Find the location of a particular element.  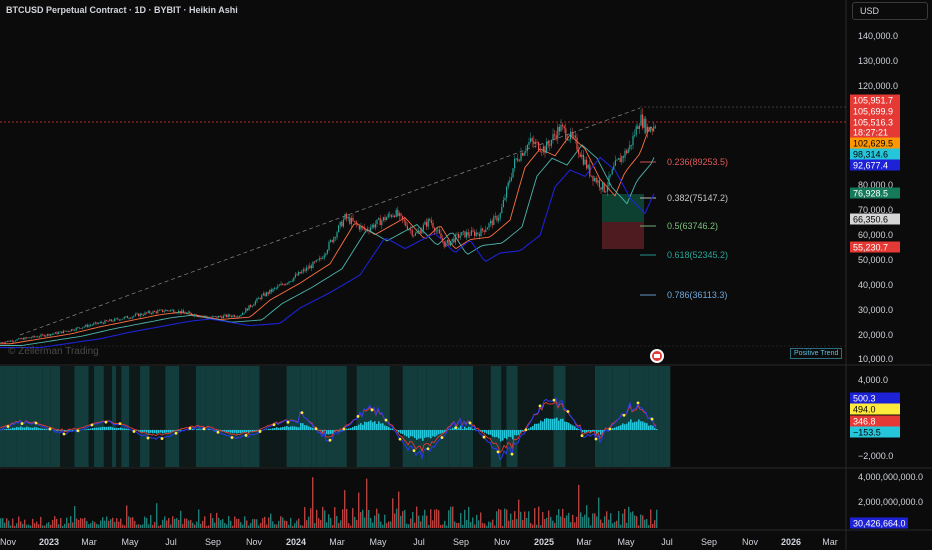

position-box is located at coordinates (623, 221).